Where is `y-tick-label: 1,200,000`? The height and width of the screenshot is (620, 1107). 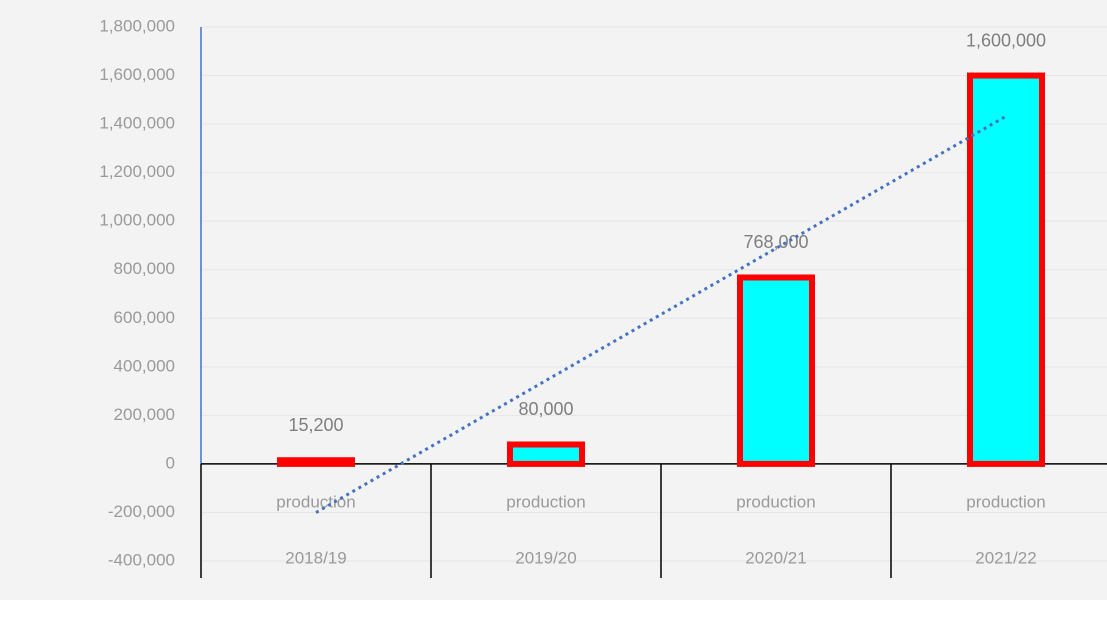 y-tick-label: 1,200,000 is located at coordinates (137, 171).